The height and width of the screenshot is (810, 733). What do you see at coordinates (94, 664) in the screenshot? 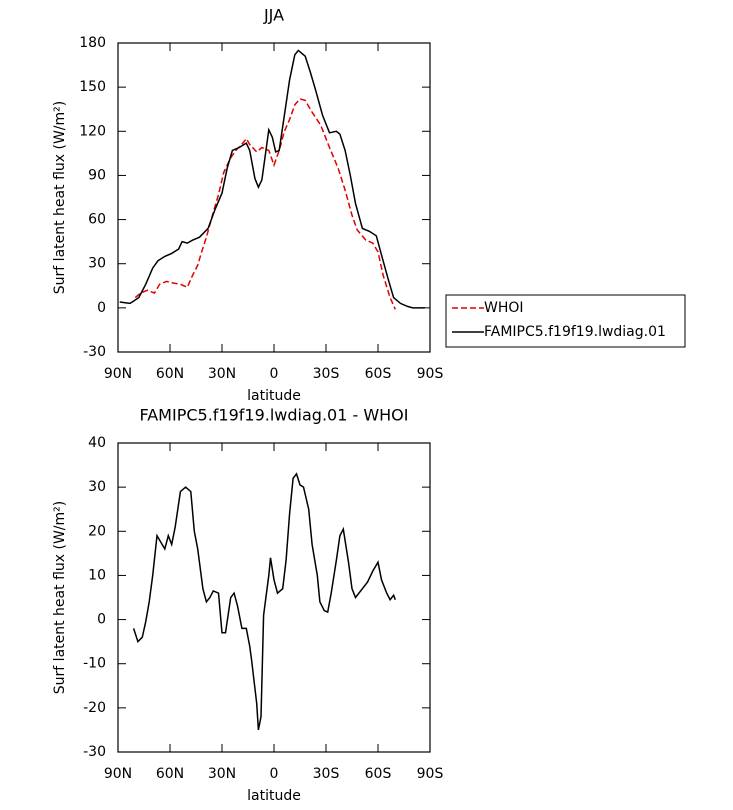
I see `y-tick-label: -10` at bounding box center [94, 664].